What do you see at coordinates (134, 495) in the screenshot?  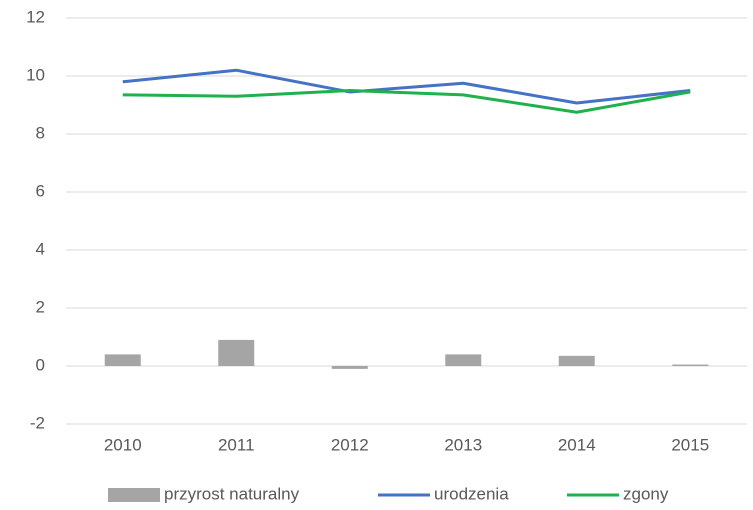 I see `legend-swatch` at bounding box center [134, 495].